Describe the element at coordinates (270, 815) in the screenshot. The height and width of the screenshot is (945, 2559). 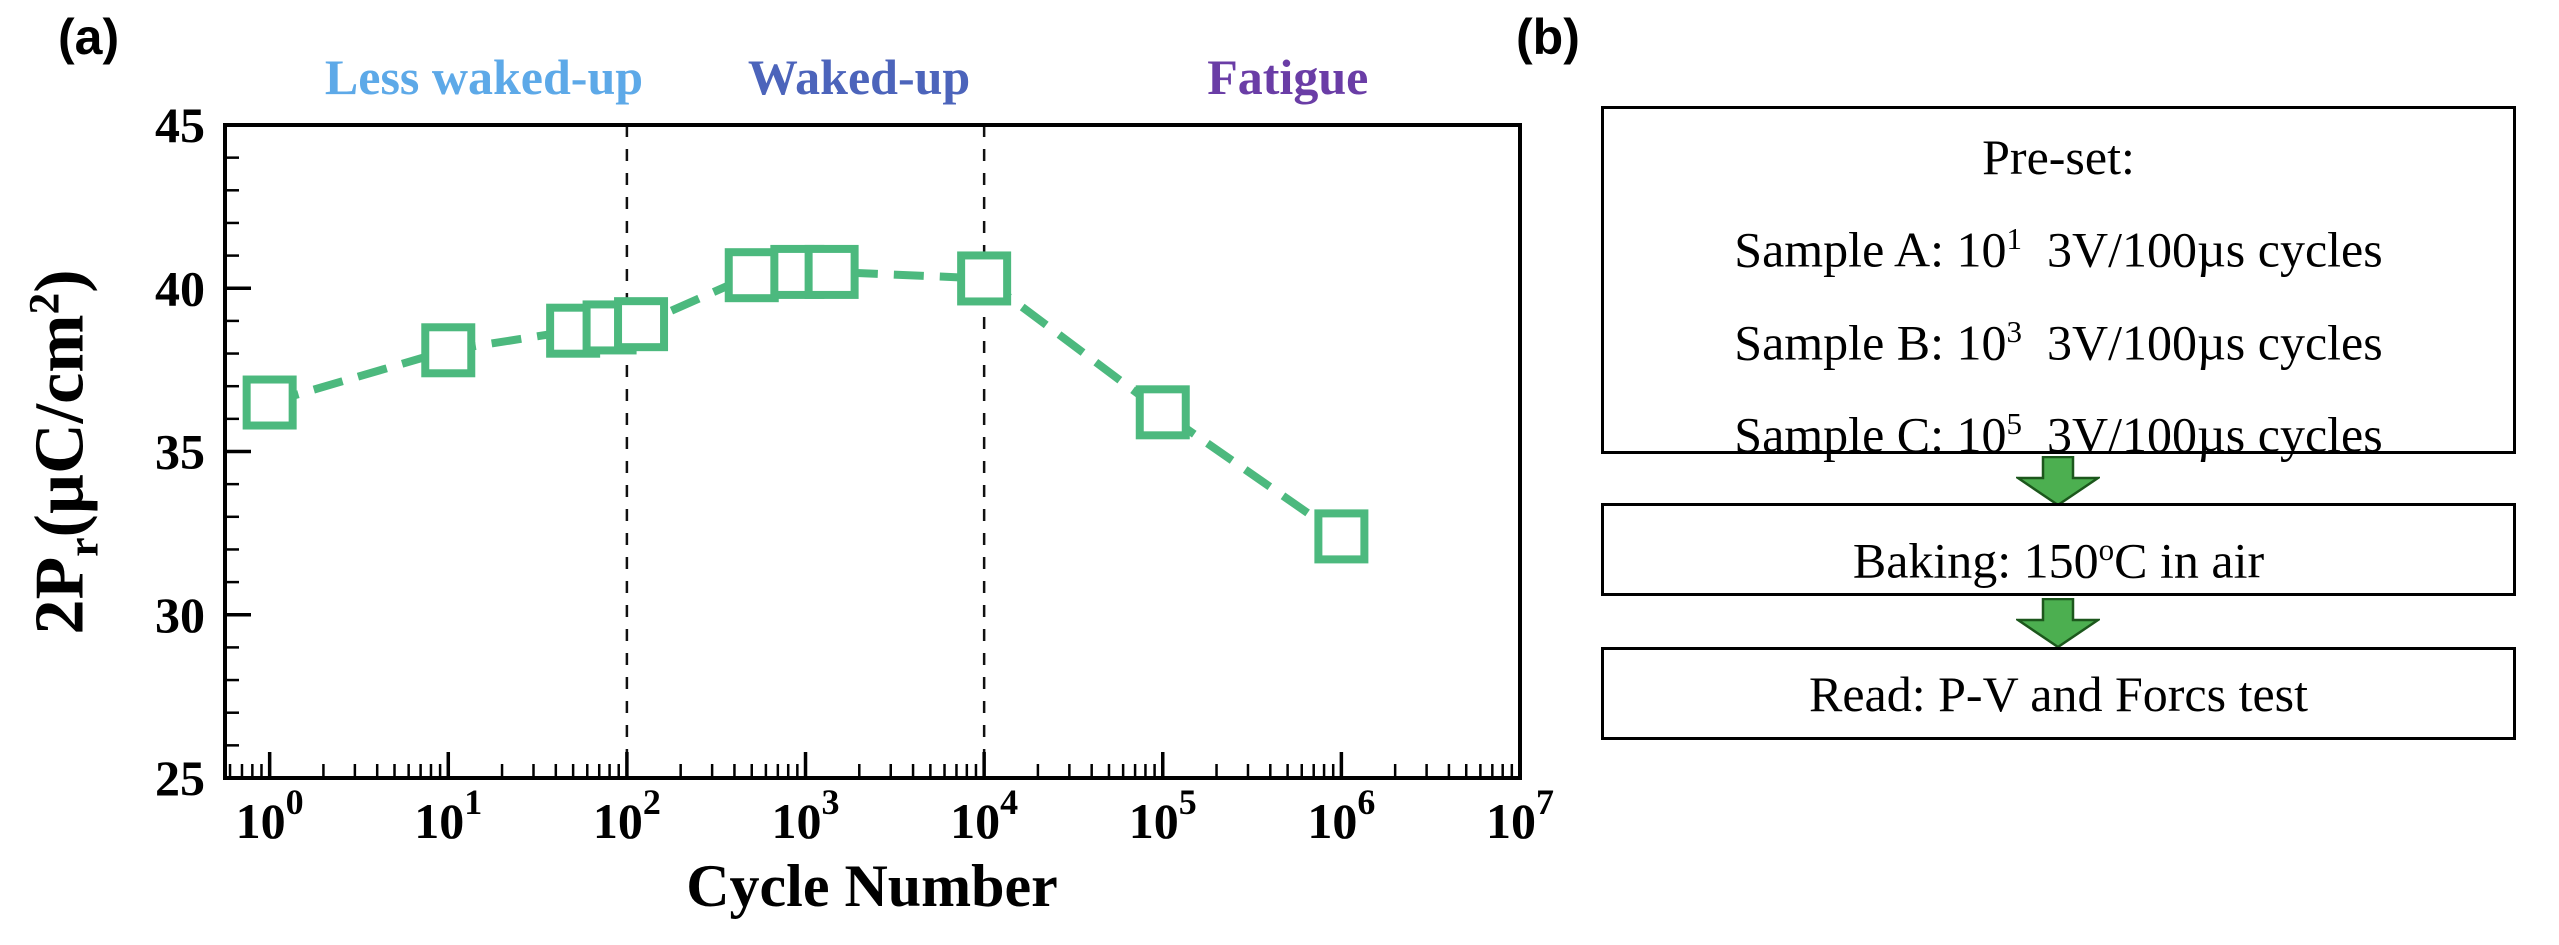
I see `x-tick-label: 10⁰` at that location.